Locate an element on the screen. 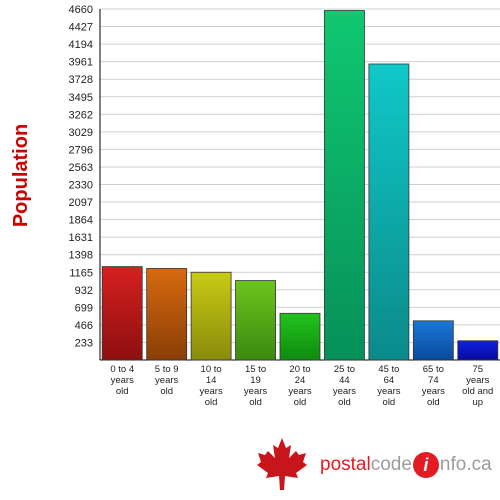  y-tick-label: 3728 is located at coordinates (81, 80).